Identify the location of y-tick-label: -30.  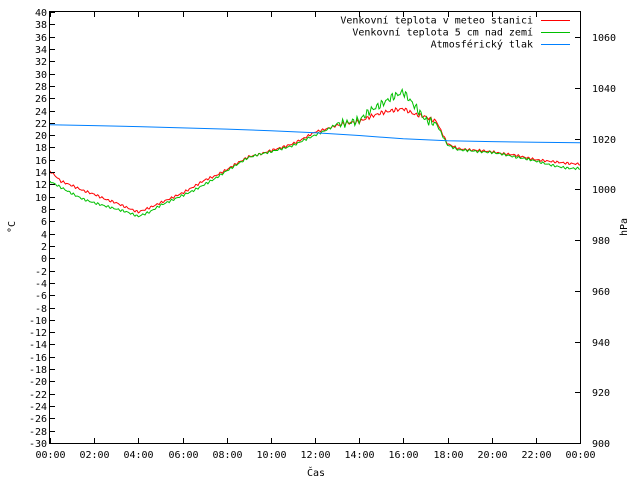
(38, 444).